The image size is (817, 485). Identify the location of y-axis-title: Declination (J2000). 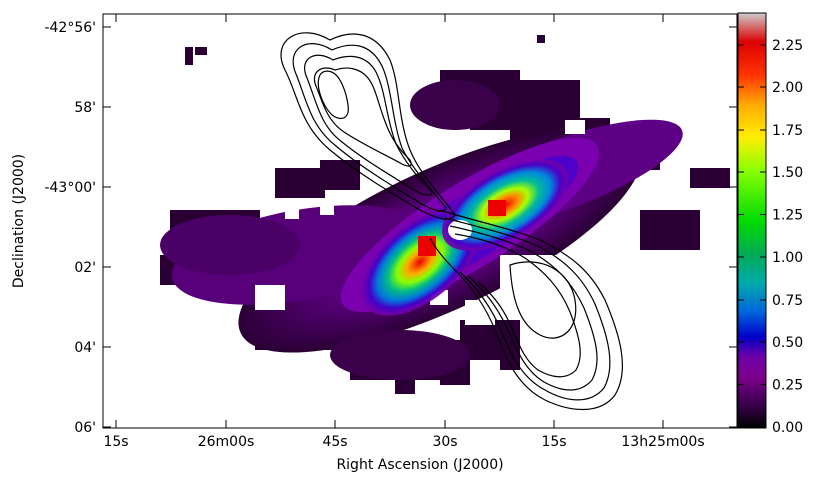
(19, 221).